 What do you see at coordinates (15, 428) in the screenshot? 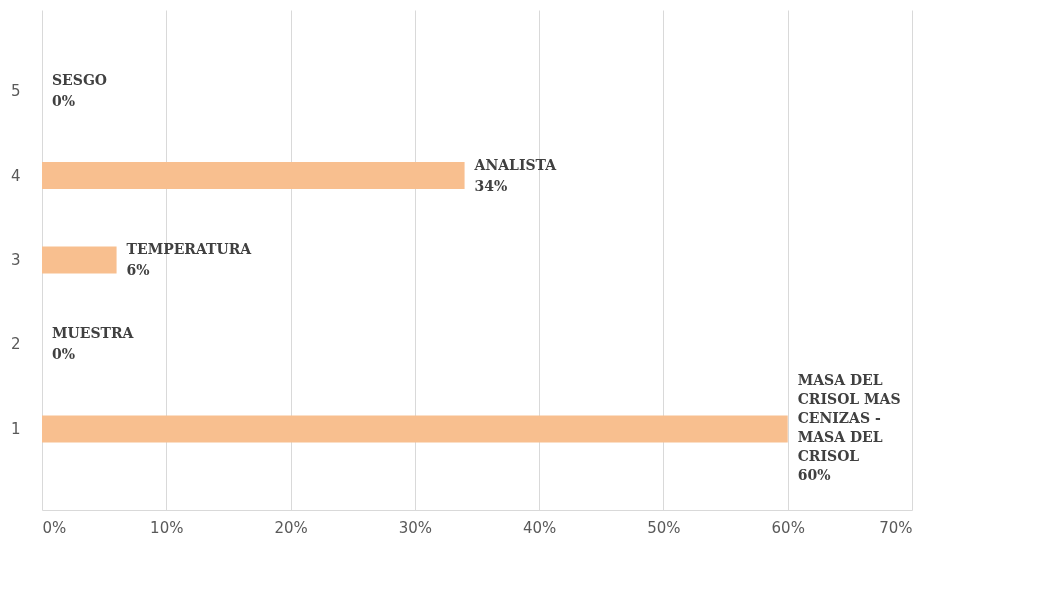
I see `y-tick-label: 1` at bounding box center [15, 428].